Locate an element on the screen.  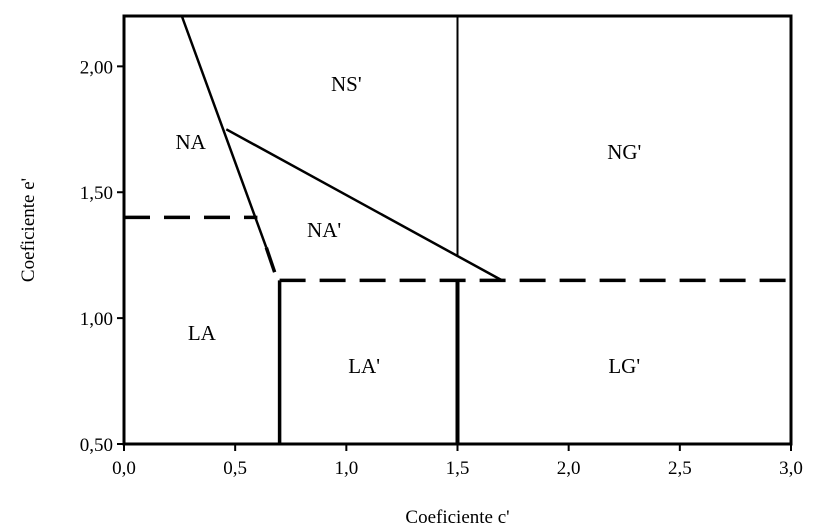
boundary-steep-line-dashed is located at coordinates (272, 264).